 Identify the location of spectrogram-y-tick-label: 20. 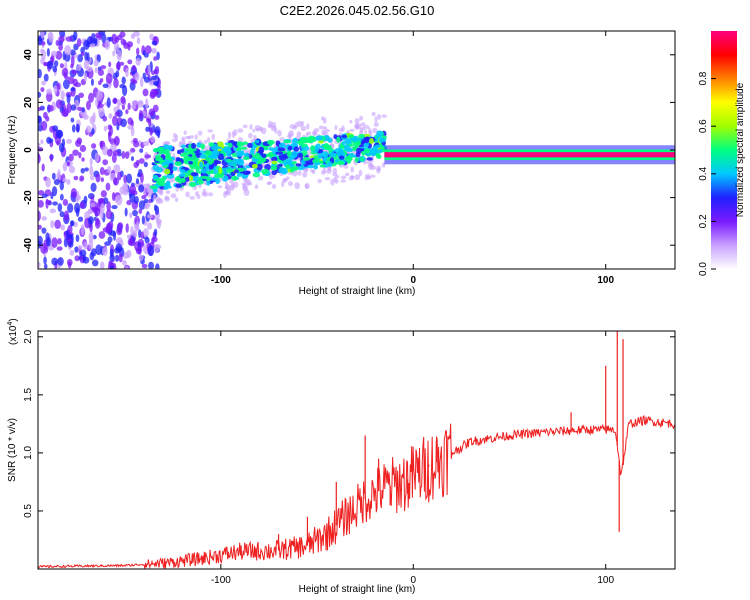
(28, 102).